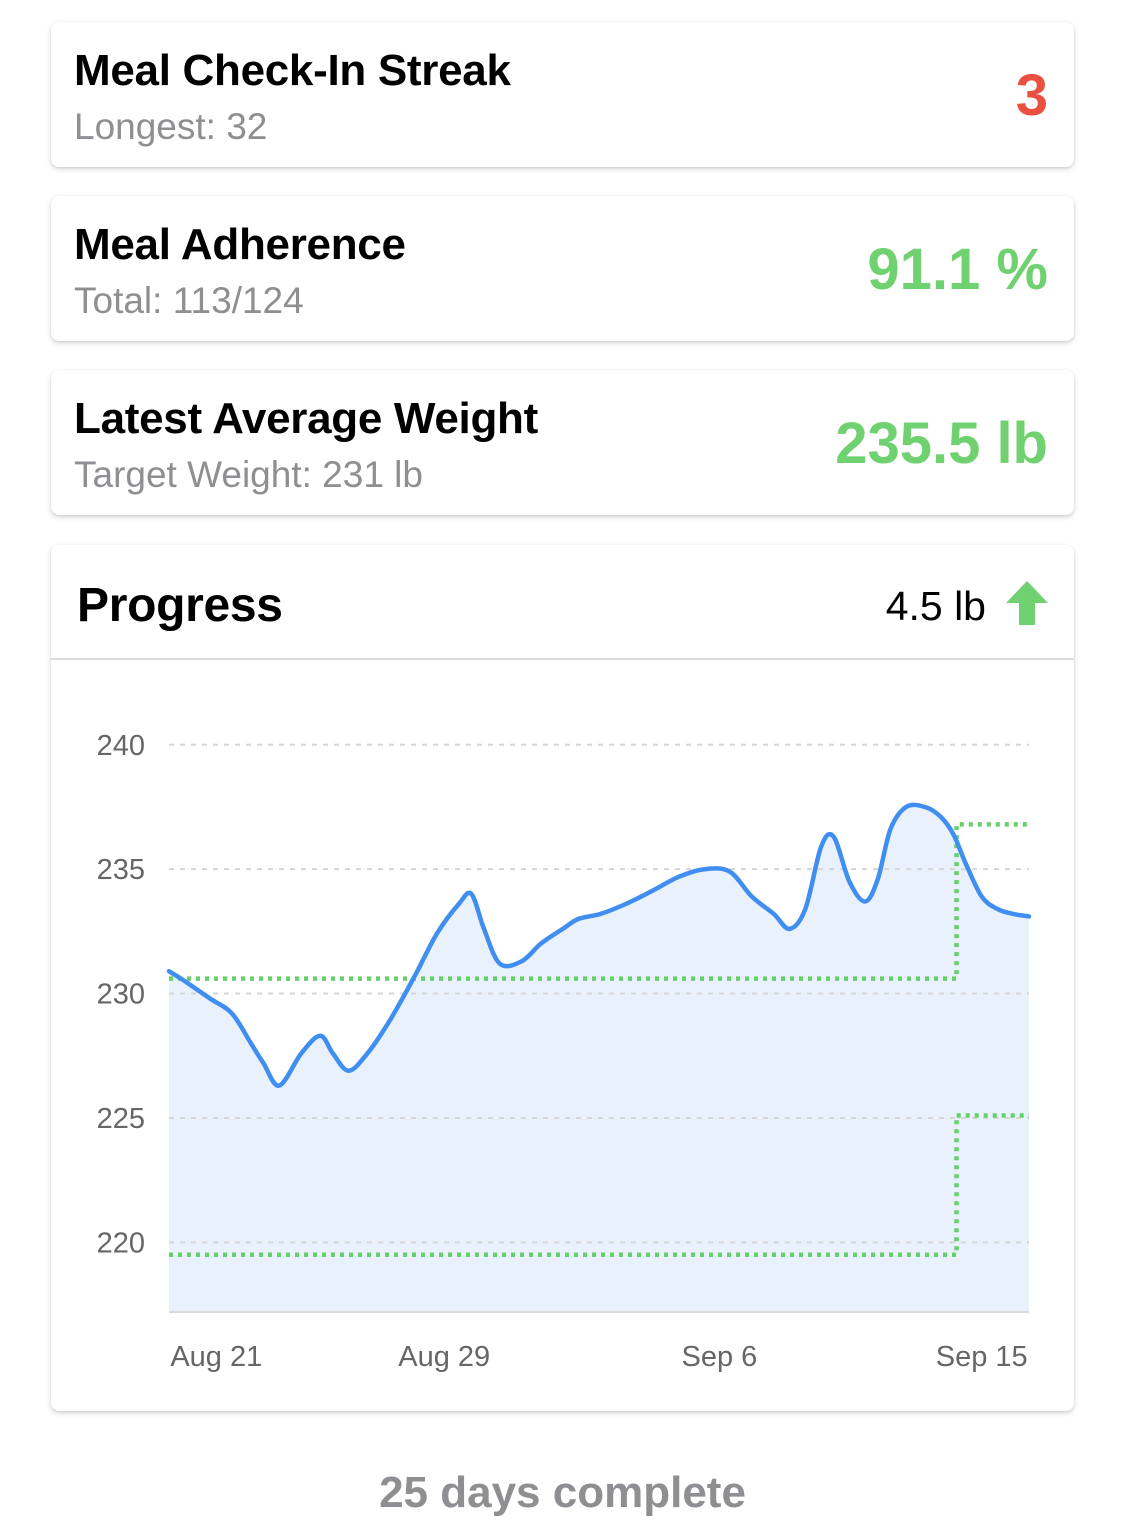  I want to click on weight-title: Latest Average Weight, so click(306, 418).